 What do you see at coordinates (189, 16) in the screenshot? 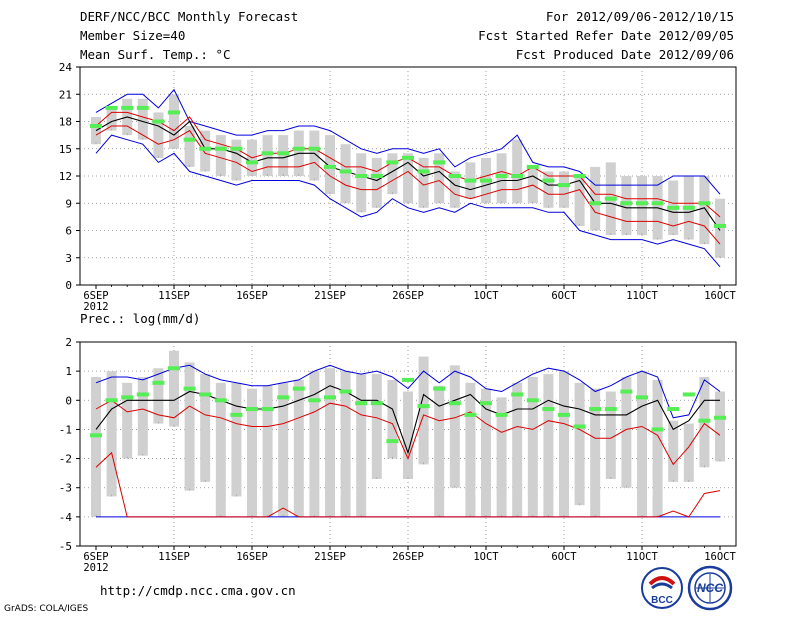
I see `chart-title: DERF/NCC/BCC Monthly Forecast` at bounding box center [189, 16].